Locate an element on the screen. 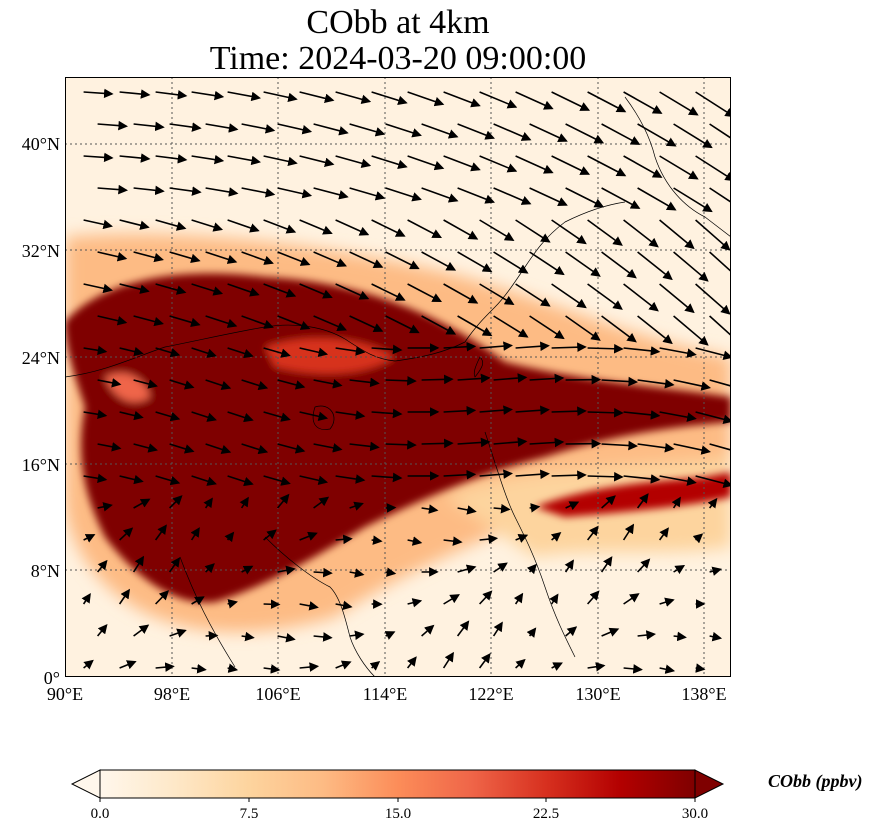 The image size is (887, 836). lat-label-32n: 32°N is located at coordinates (40, 251).